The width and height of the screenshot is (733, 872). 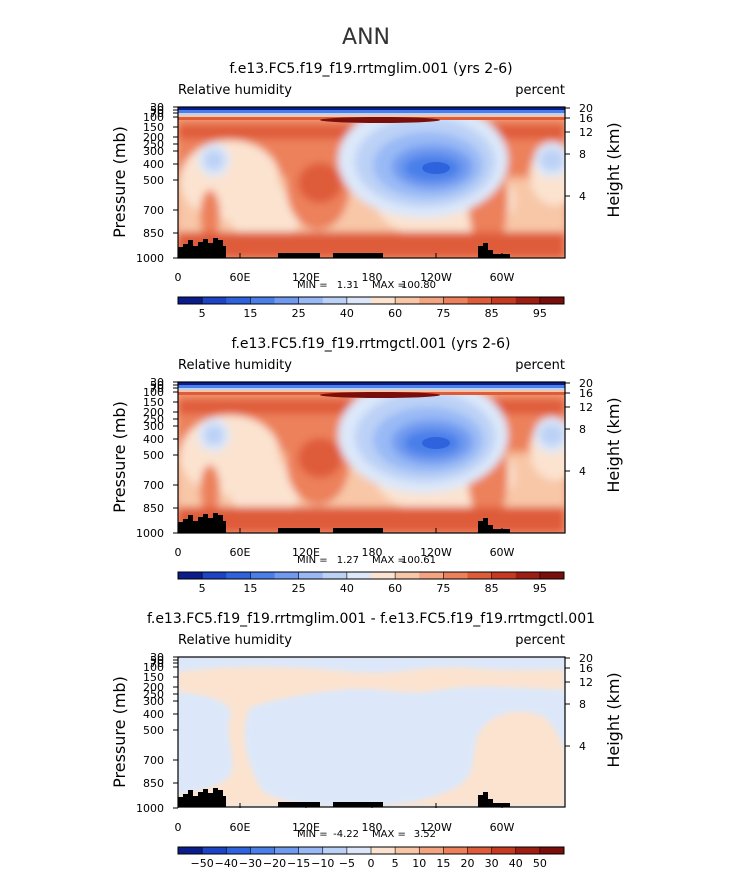 What do you see at coordinates (250, 863) in the screenshot?
I see `colorbar-label: −30` at bounding box center [250, 863].